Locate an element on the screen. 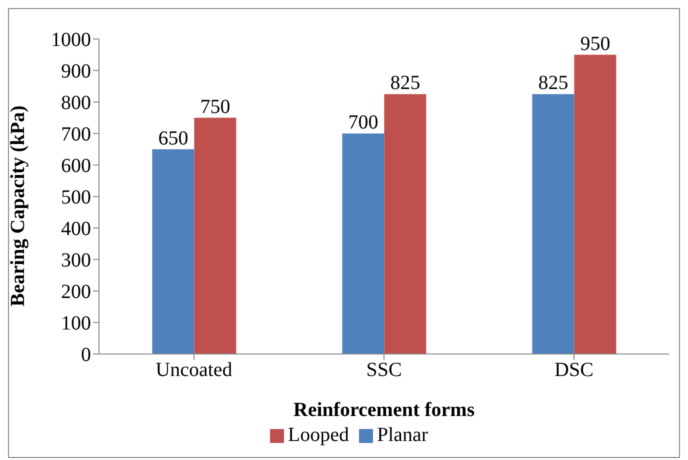 Image resolution: width=688 pixels, height=460 pixels. data-label: 650 is located at coordinates (173, 138).